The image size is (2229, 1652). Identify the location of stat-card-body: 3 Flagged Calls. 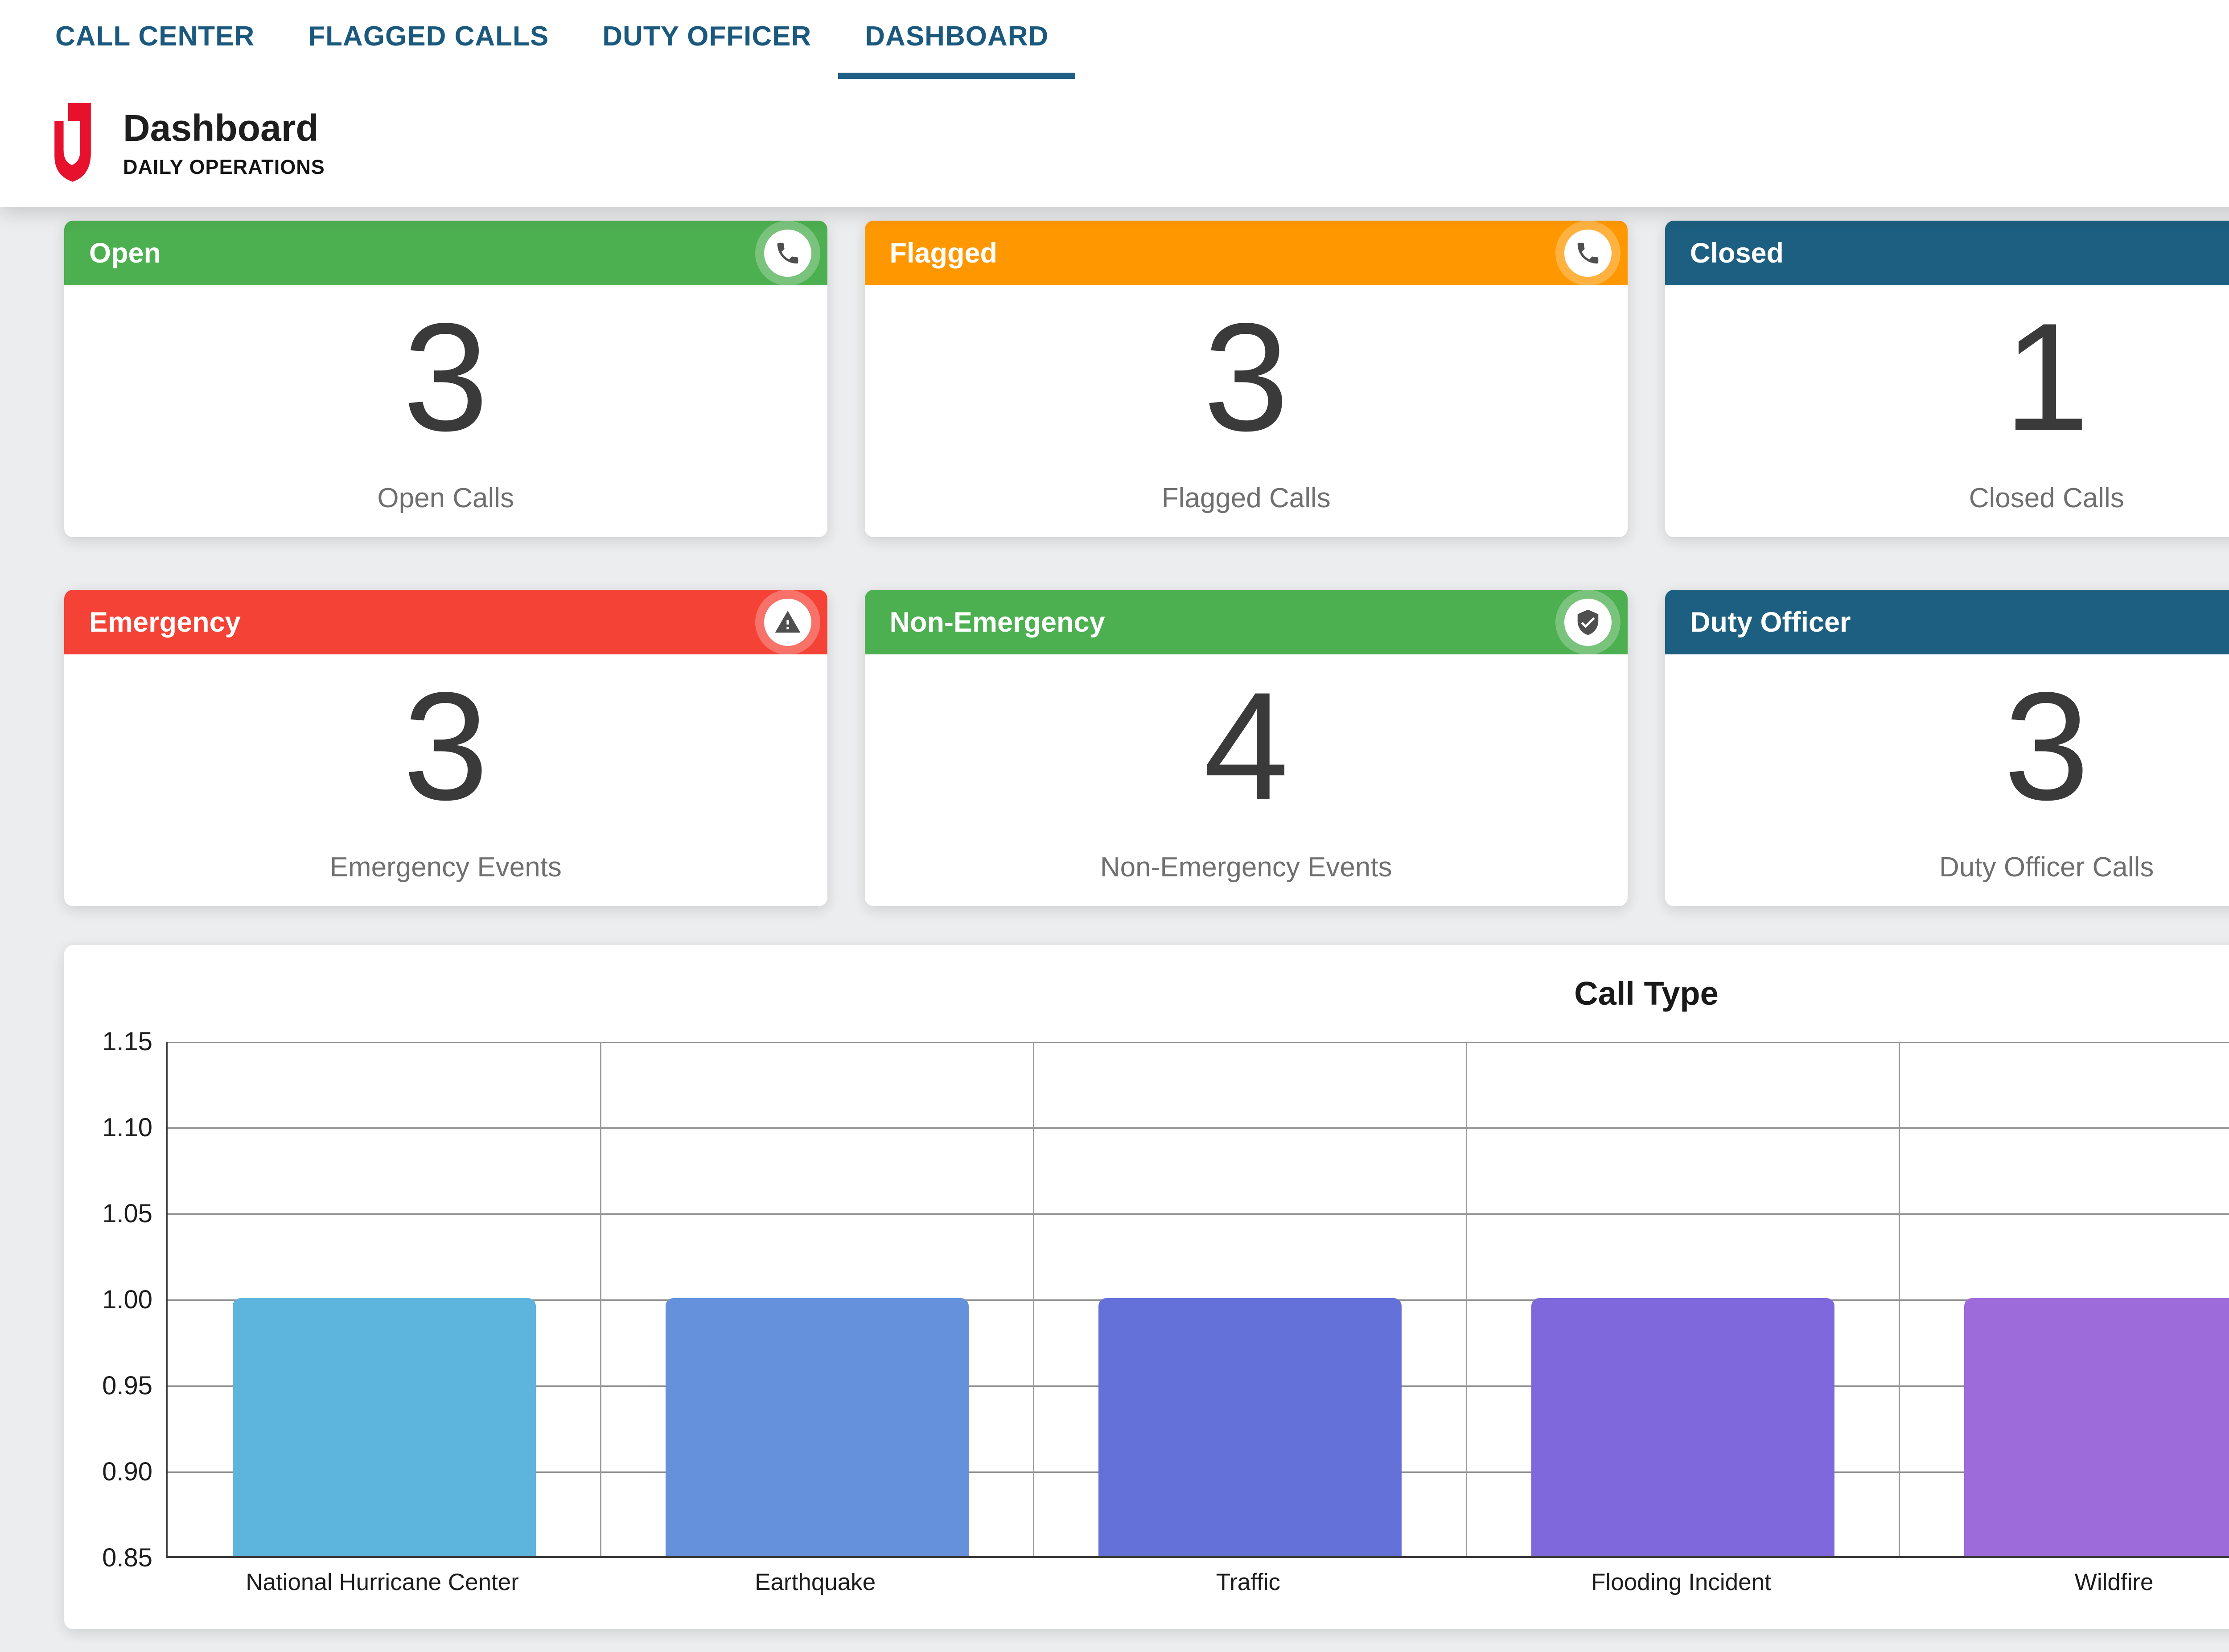
(1246, 411).